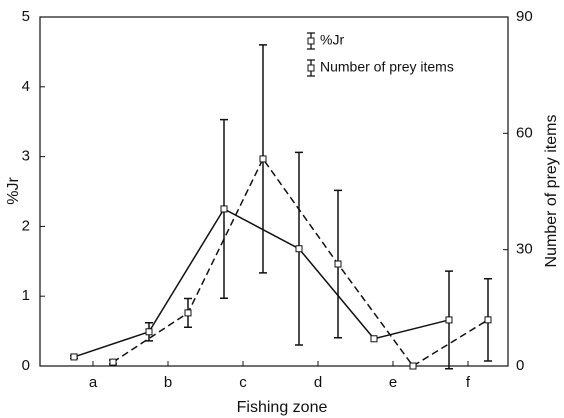 The image size is (564, 418). Describe the element at coordinates (282, 407) in the screenshot. I see `x-axis-label: Fishing zone` at that location.